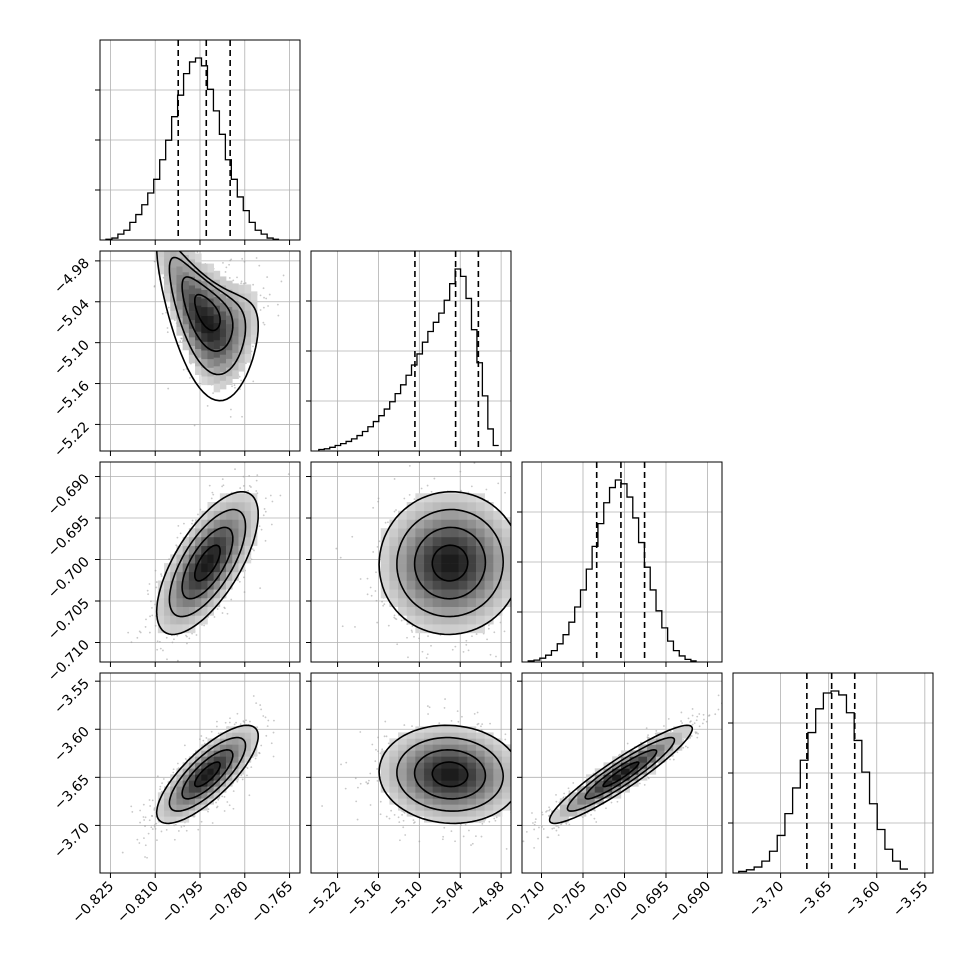 The width and height of the screenshot is (970, 970). I want to click on joint-frame, so click(411, 562).